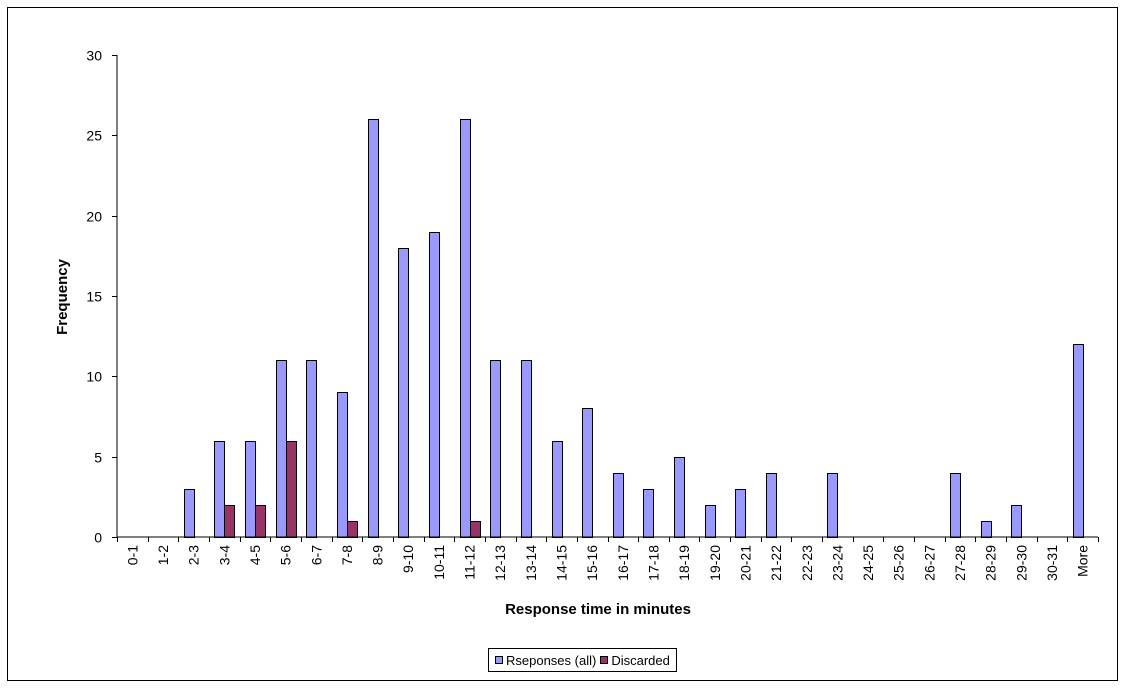  I want to click on y-axis-title: Frequency, so click(62, 296).